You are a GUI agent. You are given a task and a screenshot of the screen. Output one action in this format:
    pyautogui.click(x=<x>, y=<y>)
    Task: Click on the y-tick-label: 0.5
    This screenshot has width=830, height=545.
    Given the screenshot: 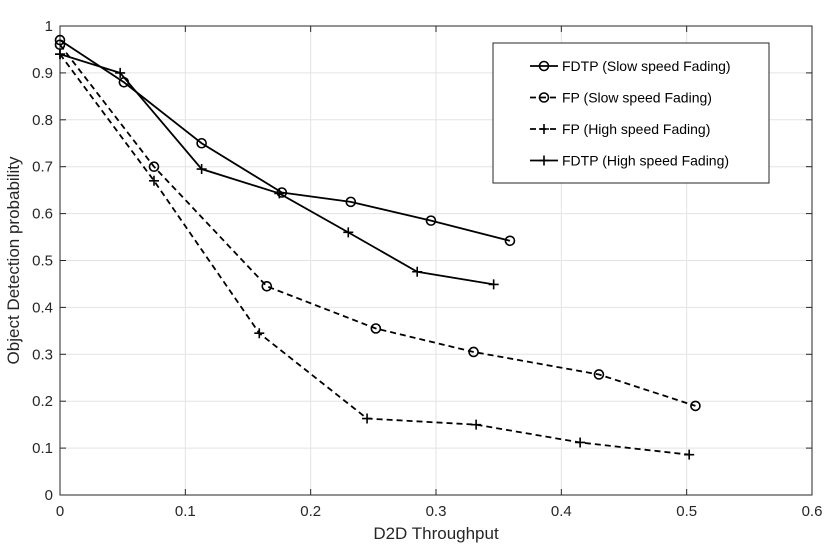 What is the action you would take?
    pyautogui.click(x=42, y=261)
    